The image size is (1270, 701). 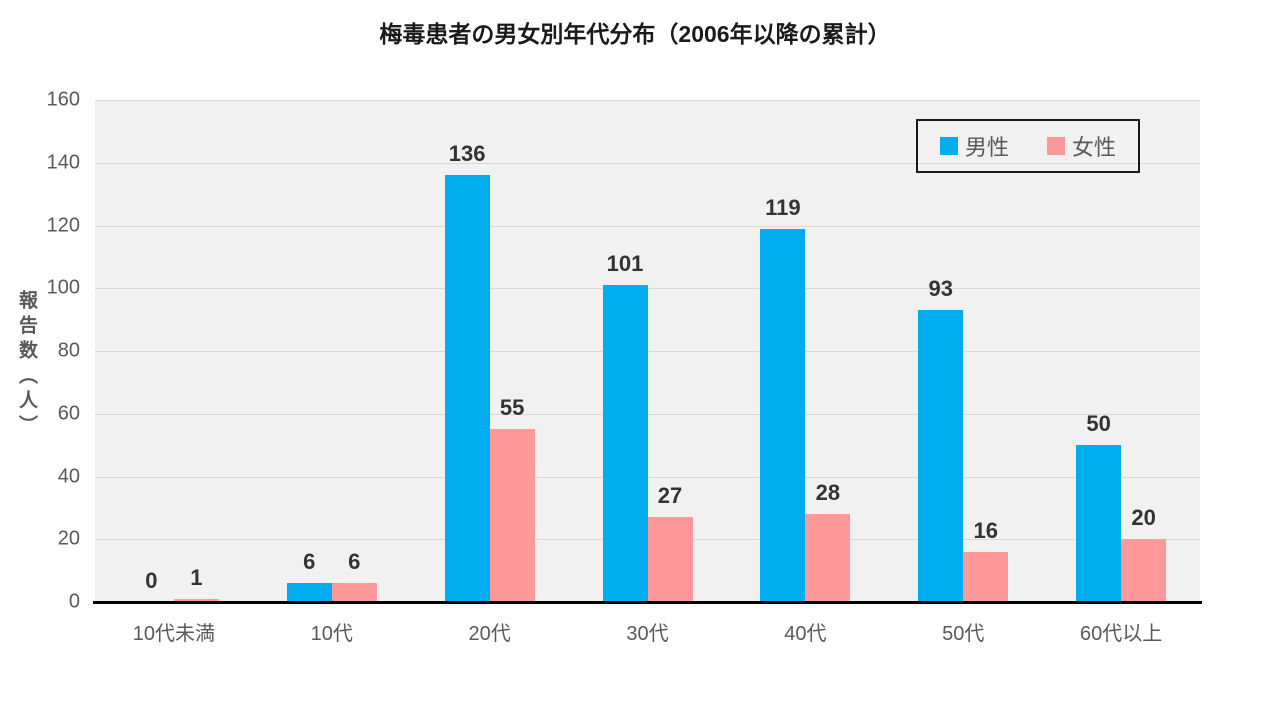 What do you see at coordinates (670, 496) in the screenshot?
I see `female-bar-value-label: 27` at bounding box center [670, 496].